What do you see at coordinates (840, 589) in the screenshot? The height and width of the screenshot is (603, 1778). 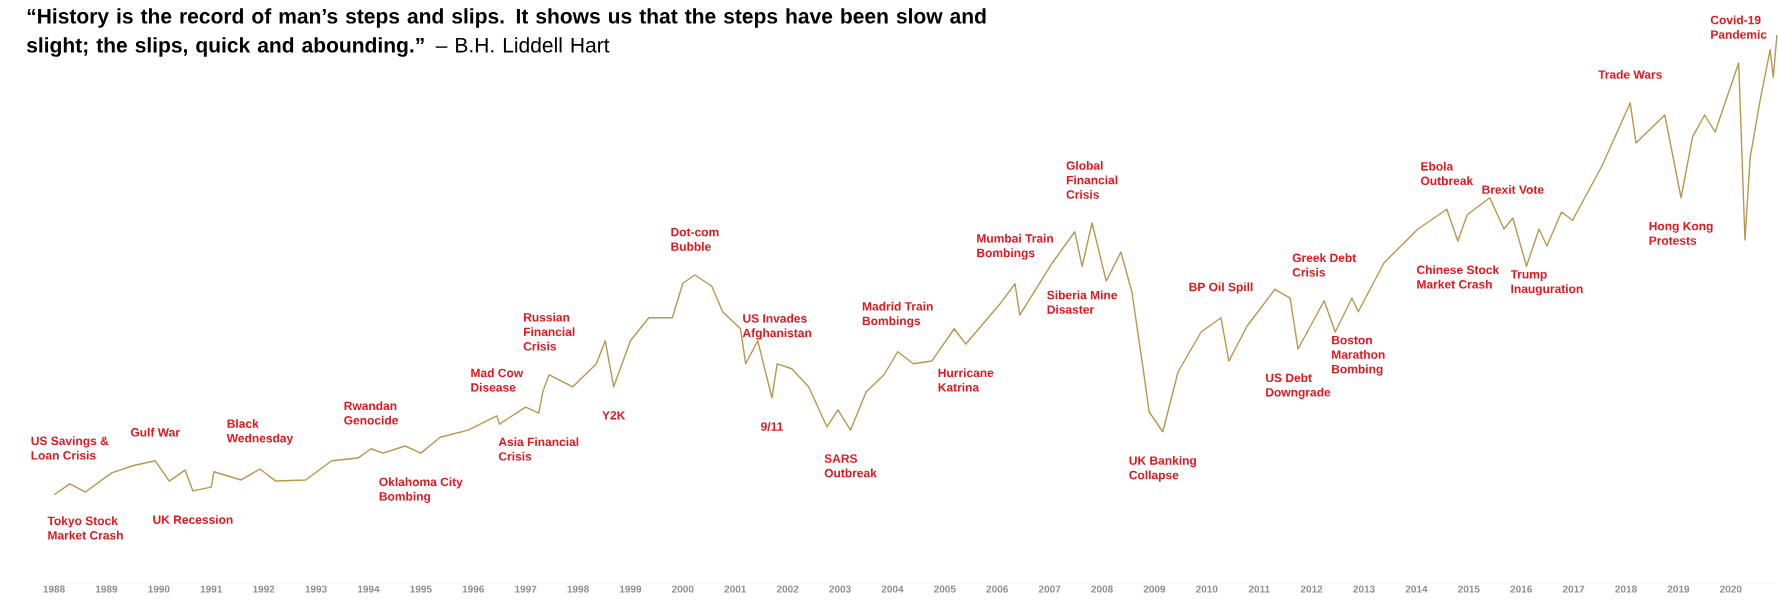 I see `x-tick-label: 2003` at bounding box center [840, 589].